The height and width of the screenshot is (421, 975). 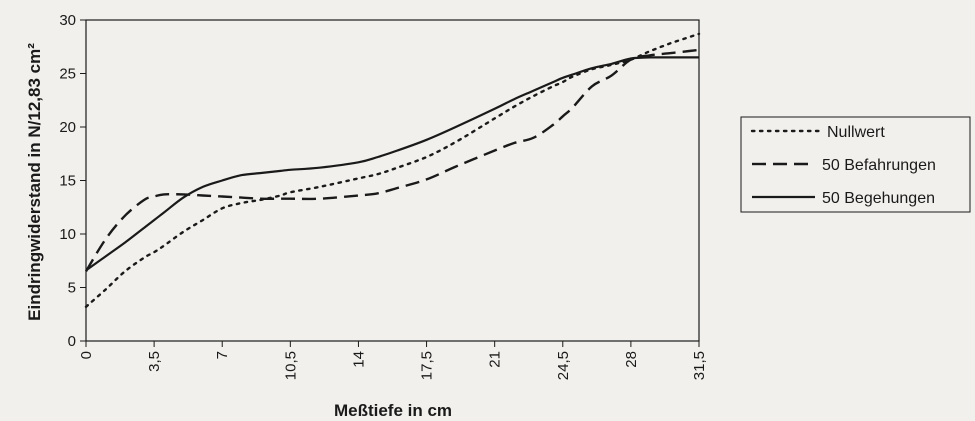 What do you see at coordinates (495, 359) in the screenshot?
I see `x-tick-label: 21` at bounding box center [495, 359].